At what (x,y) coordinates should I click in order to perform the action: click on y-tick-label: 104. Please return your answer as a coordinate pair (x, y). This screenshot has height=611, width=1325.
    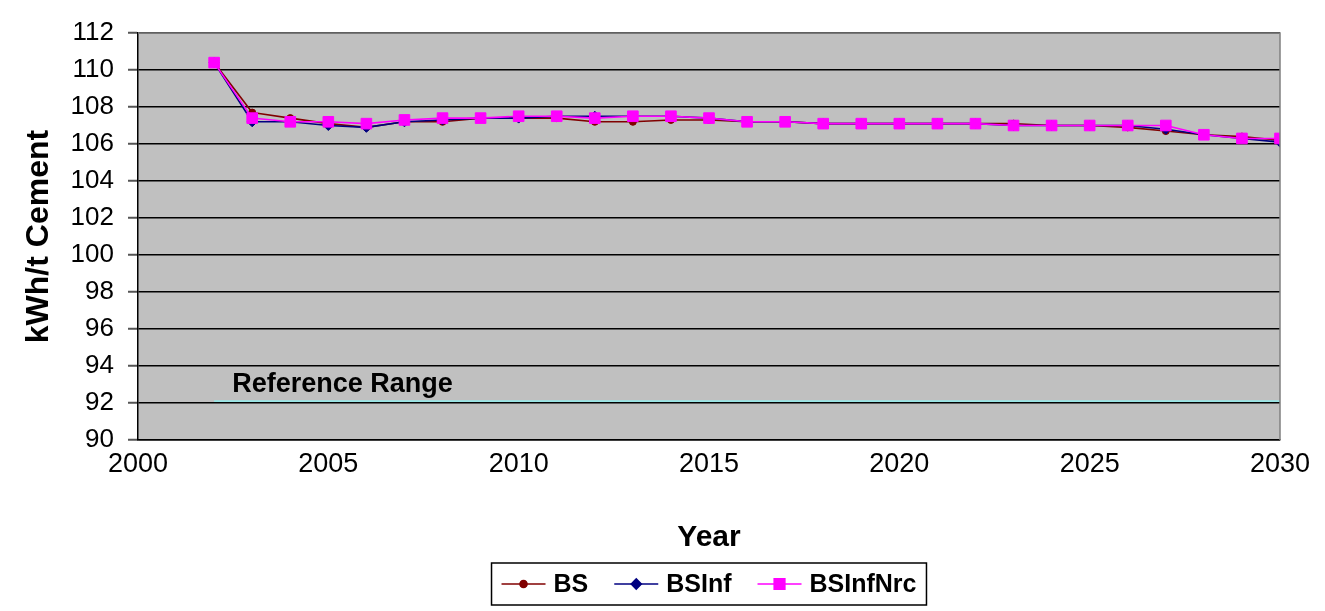
    Looking at the image, I should click on (92, 179).